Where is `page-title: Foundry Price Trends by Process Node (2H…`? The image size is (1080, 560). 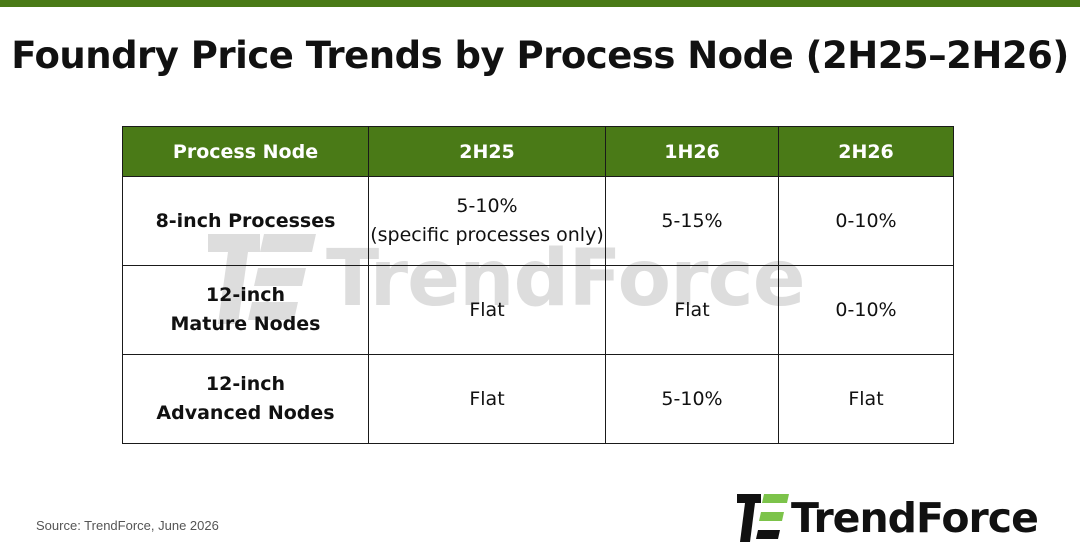 page-title: Foundry Price Trends by Process Node (2H… is located at coordinates (540, 55).